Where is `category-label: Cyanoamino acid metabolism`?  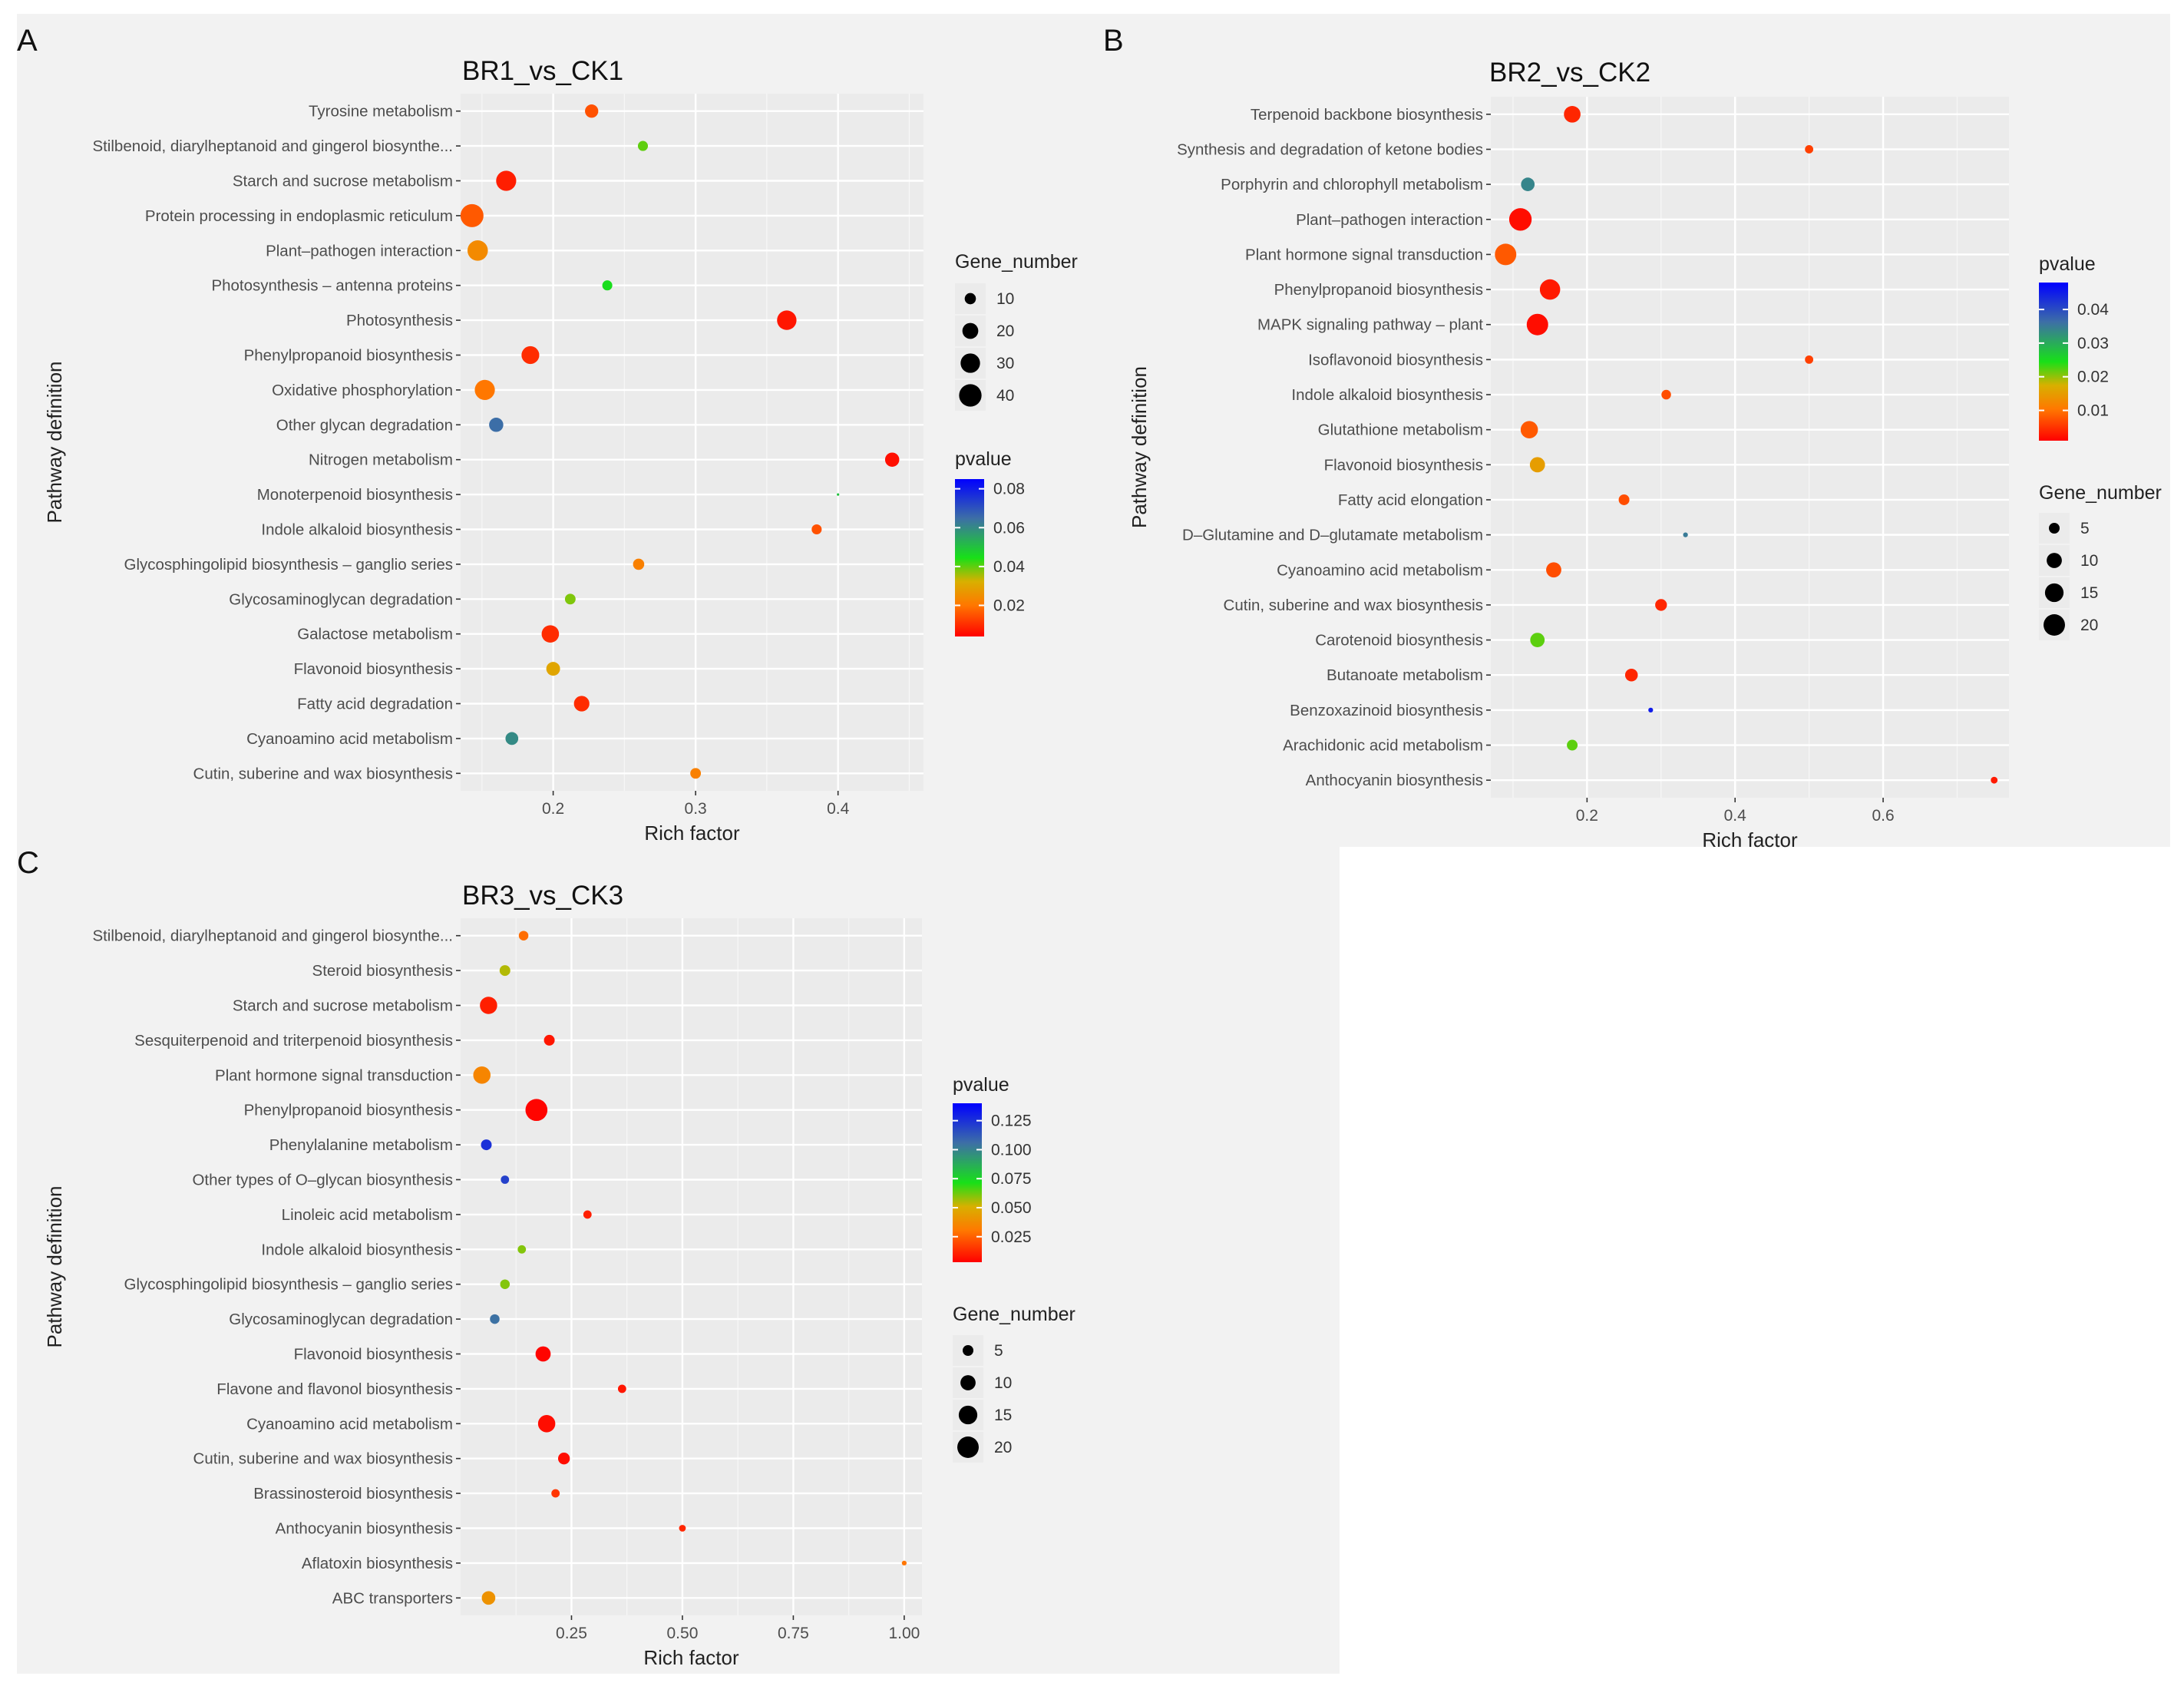 category-label: Cyanoamino acid metabolism is located at coordinates (1380, 570).